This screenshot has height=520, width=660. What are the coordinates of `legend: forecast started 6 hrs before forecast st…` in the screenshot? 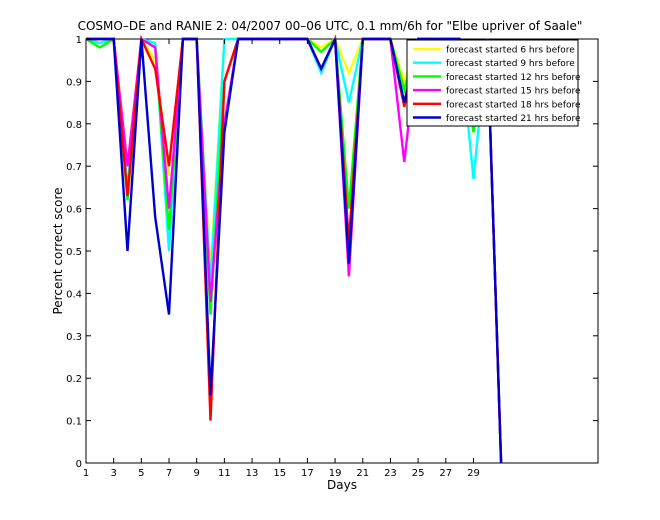 It's located at (493, 83).